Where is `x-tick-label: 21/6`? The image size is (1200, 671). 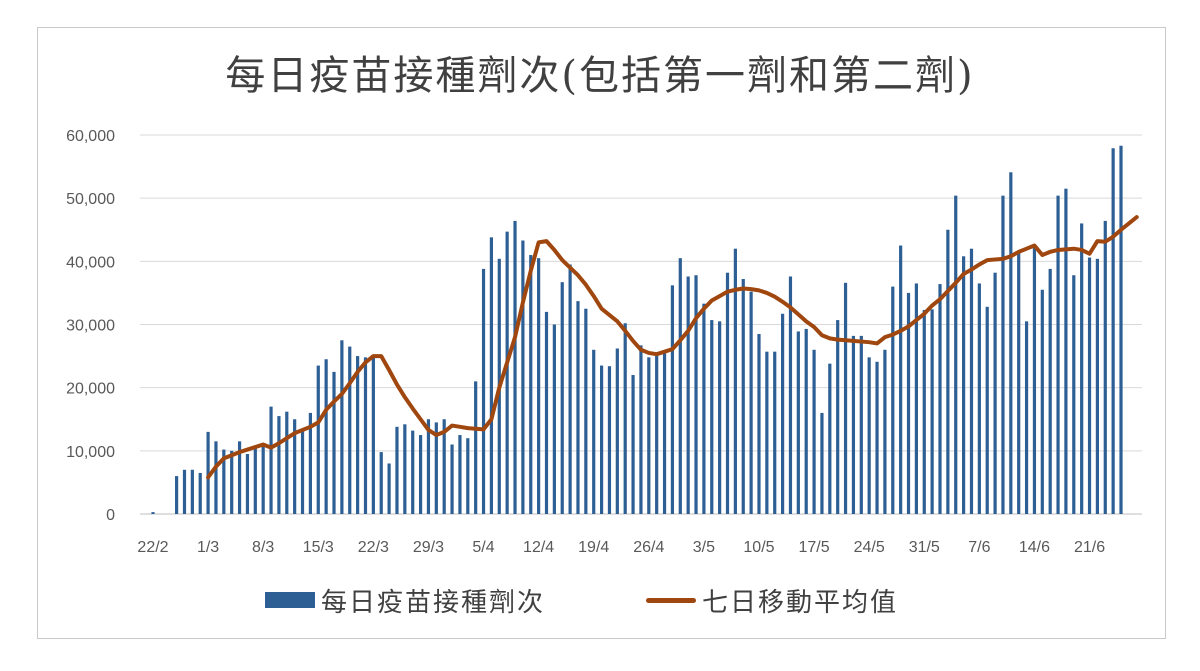
x-tick-label: 21/6 is located at coordinates (1089, 547).